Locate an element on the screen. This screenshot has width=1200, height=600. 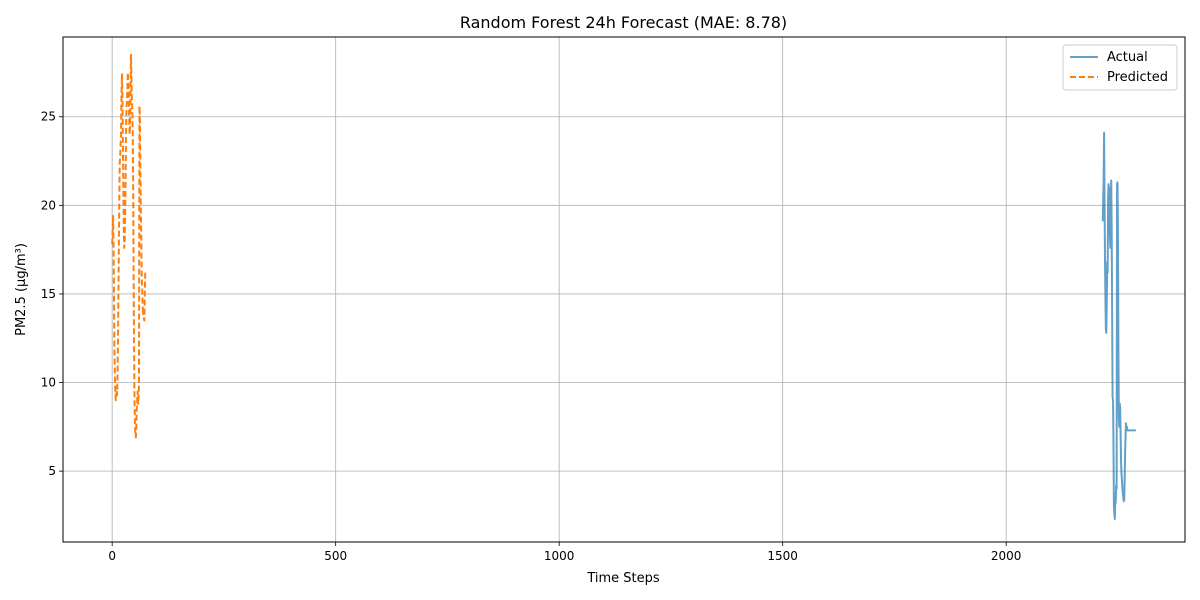
y-tick-label: 10 is located at coordinates (48, 383).